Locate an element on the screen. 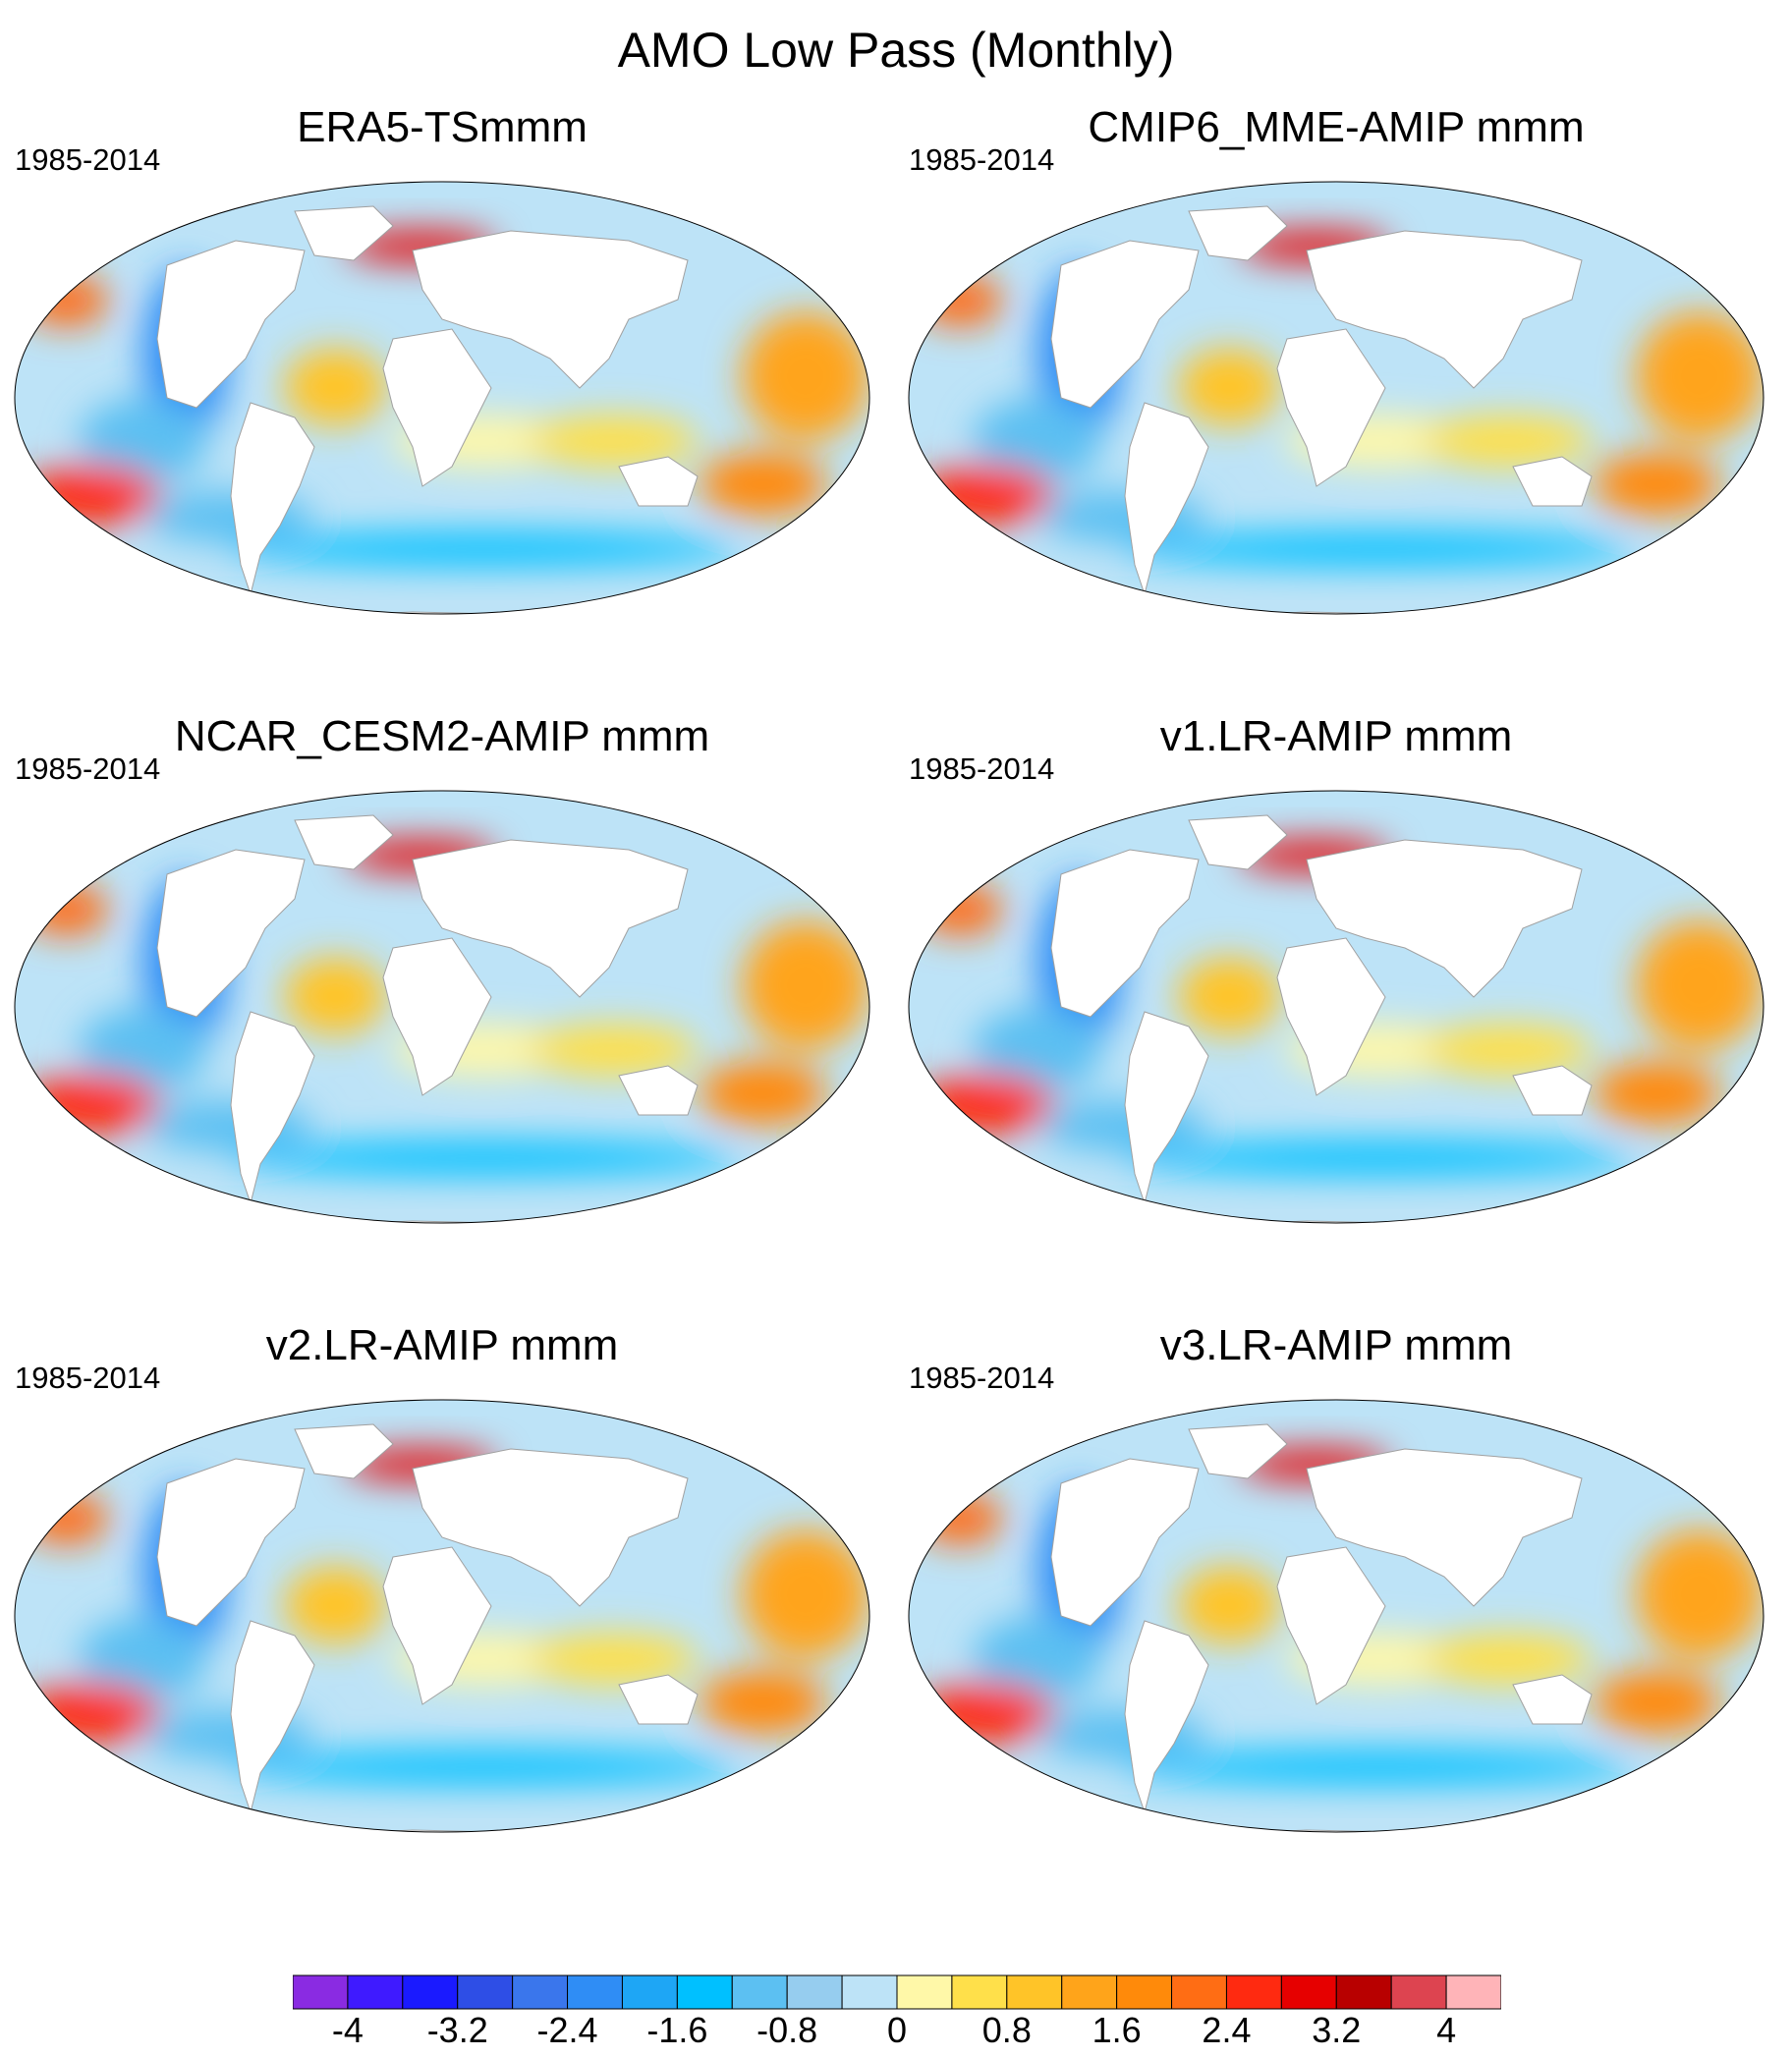 The image size is (1792, 2057). map-panel: v1.LR-AMIP mmm 1985-2014 is located at coordinates (1336, 1016).